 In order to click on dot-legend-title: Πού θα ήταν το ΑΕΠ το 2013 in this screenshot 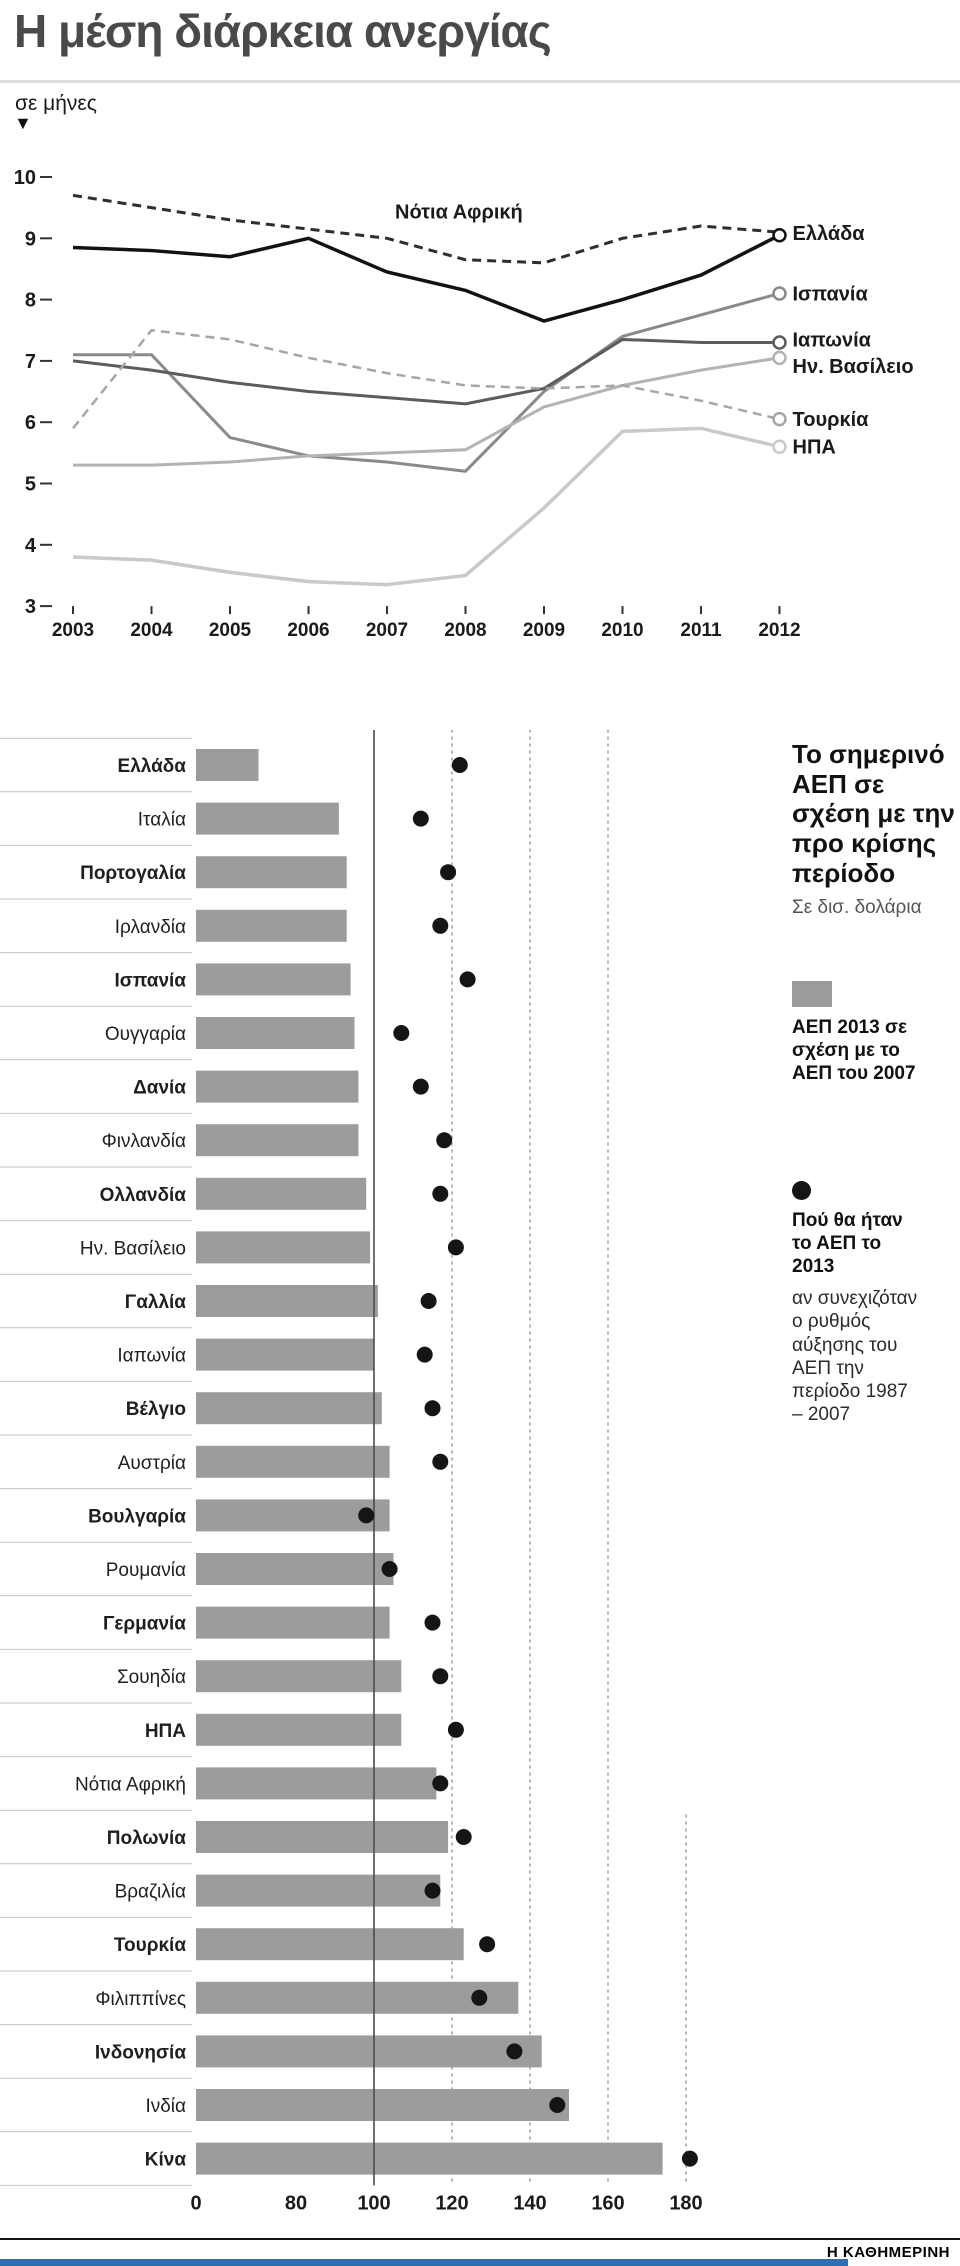, I will do `click(847, 1243)`.